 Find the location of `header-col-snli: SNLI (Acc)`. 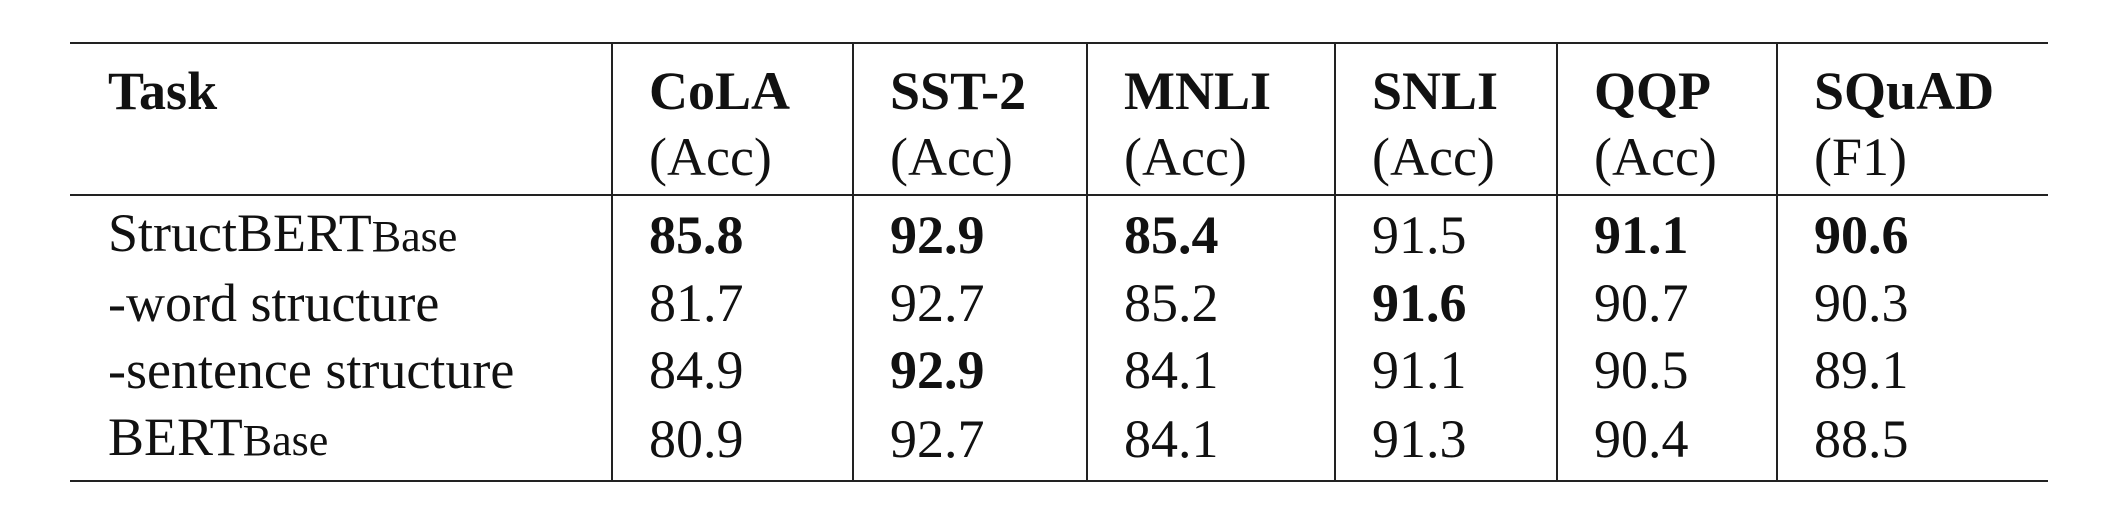

header-col-snli: SNLI (Acc) is located at coordinates (1445, 118).